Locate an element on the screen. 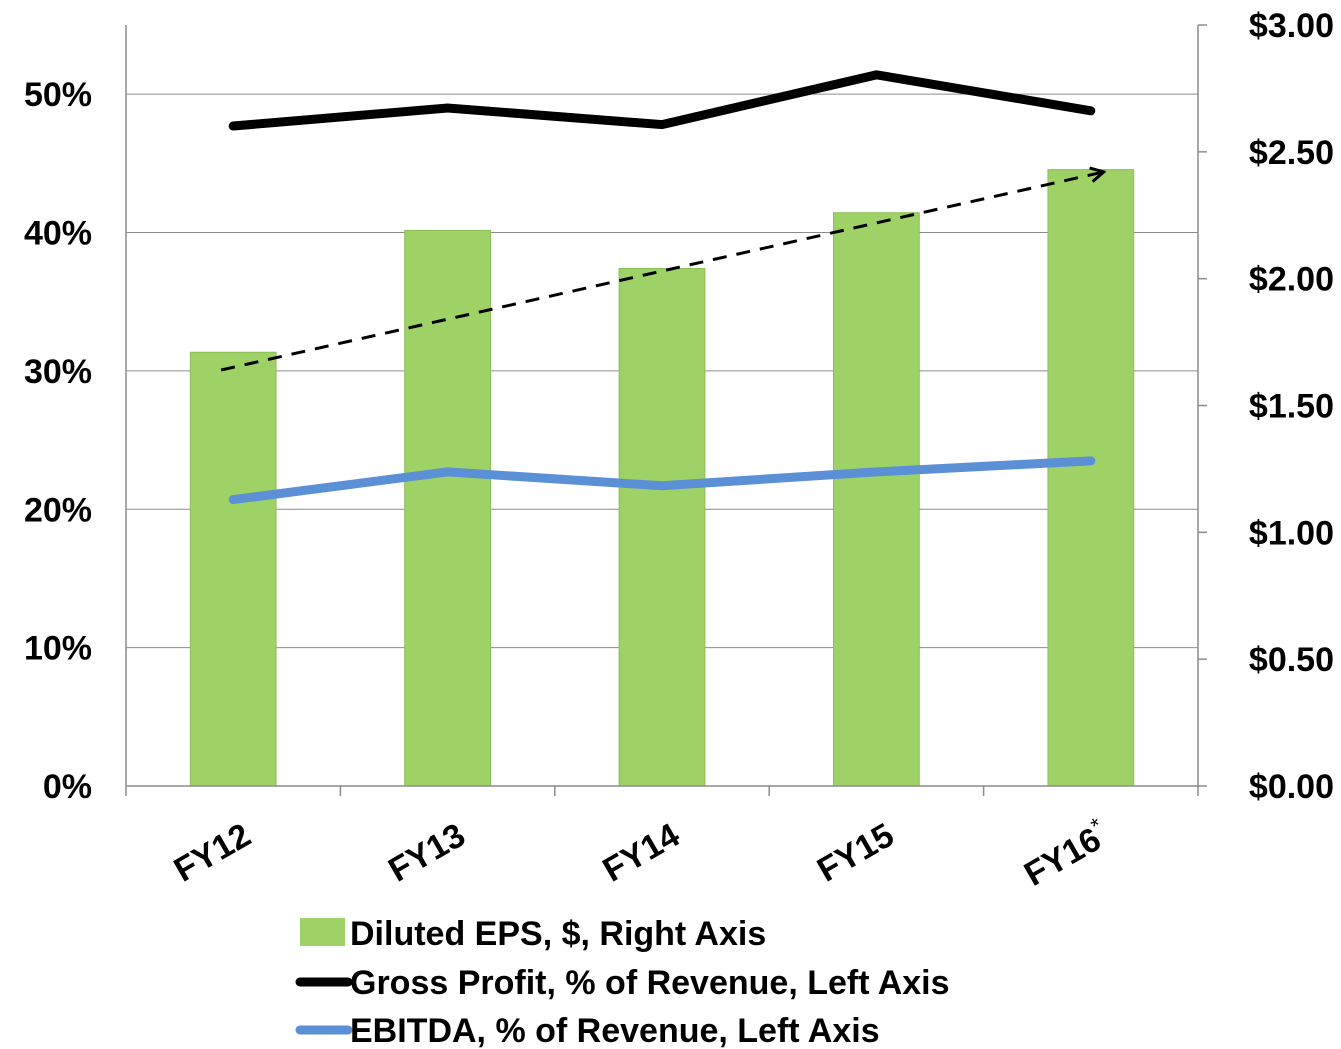 The image size is (1341, 1049). eps-bar-fy13 is located at coordinates (447, 508).